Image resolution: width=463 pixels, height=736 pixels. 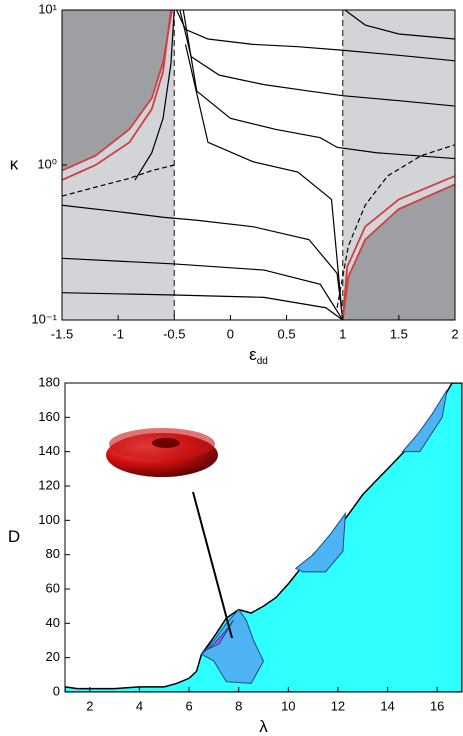 What do you see at coordinates (262, 361) in the screenshot?
I see `x-axis-label-sub: dd` at bounding box center [262, 361].